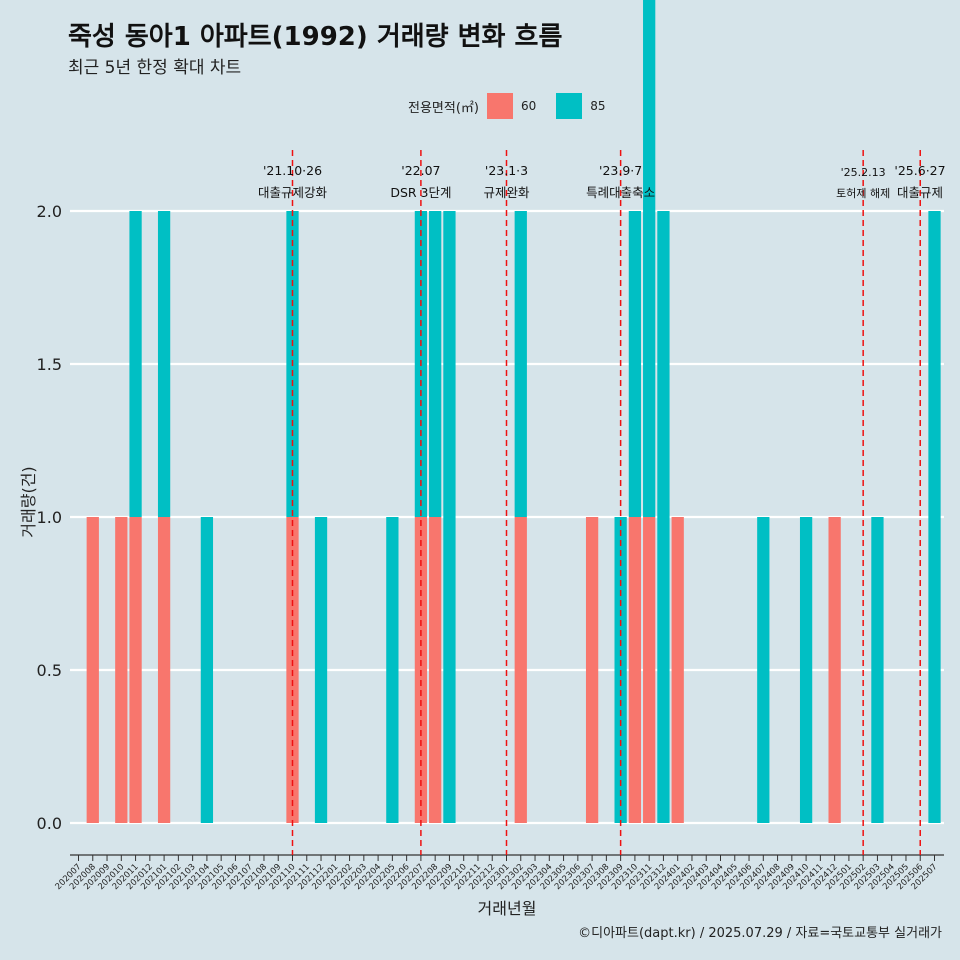 This screenshot has height=960, width=960. Describe the element at coordinates (919, 170) in the screenshot. I see `annotation-label: '25.6·27` at that location.